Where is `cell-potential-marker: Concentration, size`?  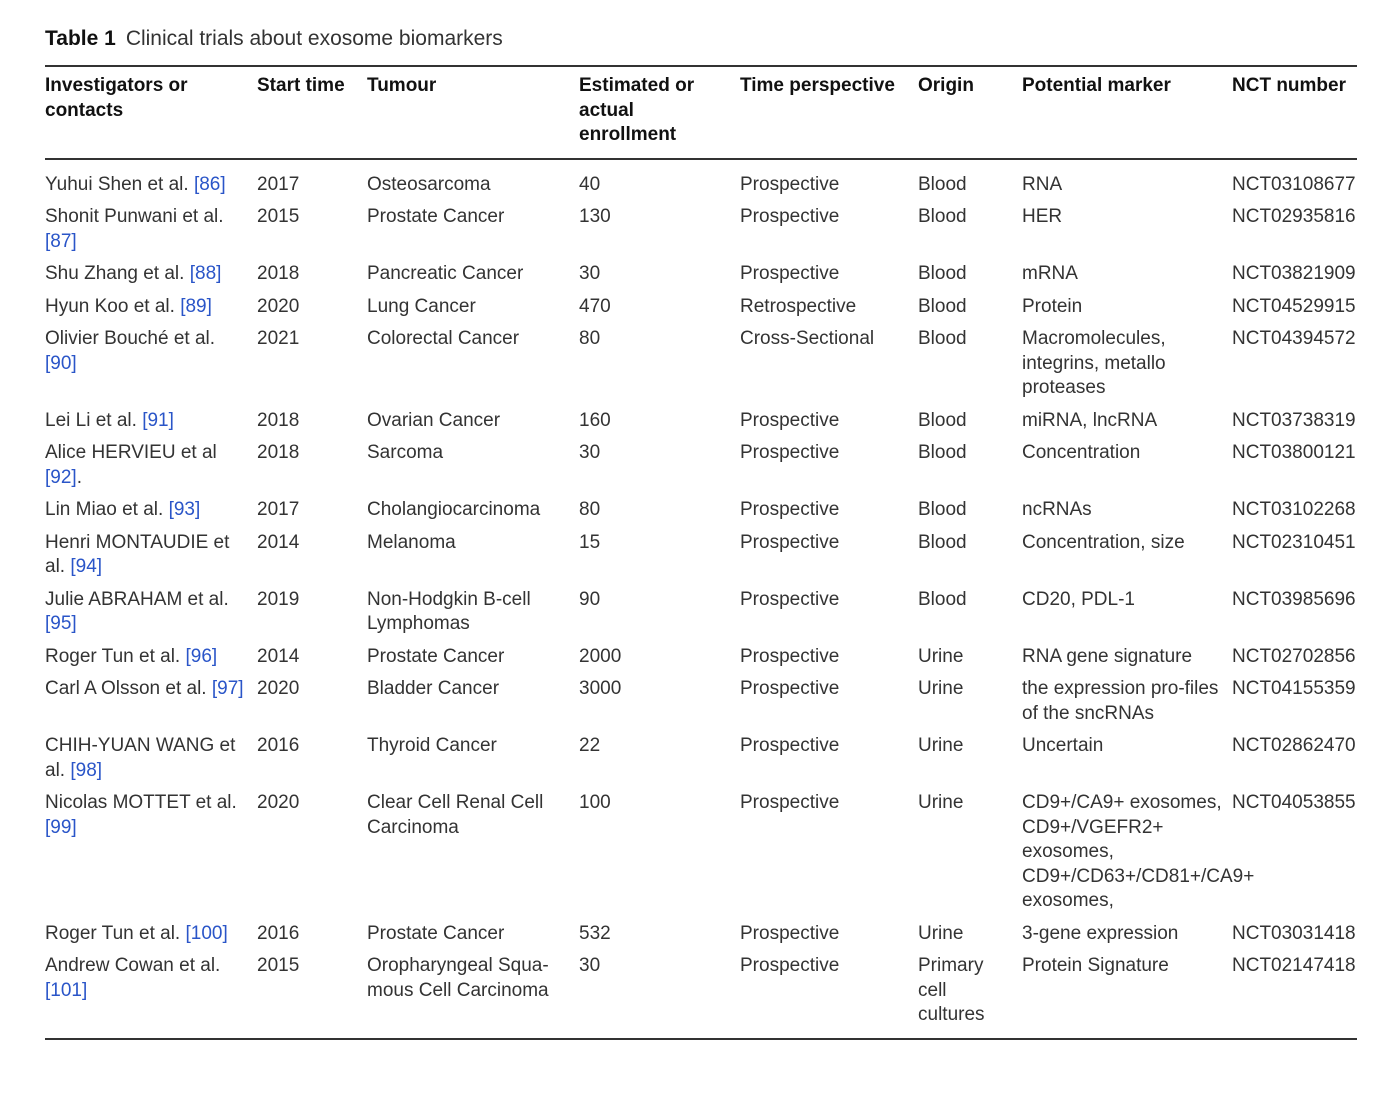 cell-potential-marker: Concentration, size is located at coordinates (1103, 542).